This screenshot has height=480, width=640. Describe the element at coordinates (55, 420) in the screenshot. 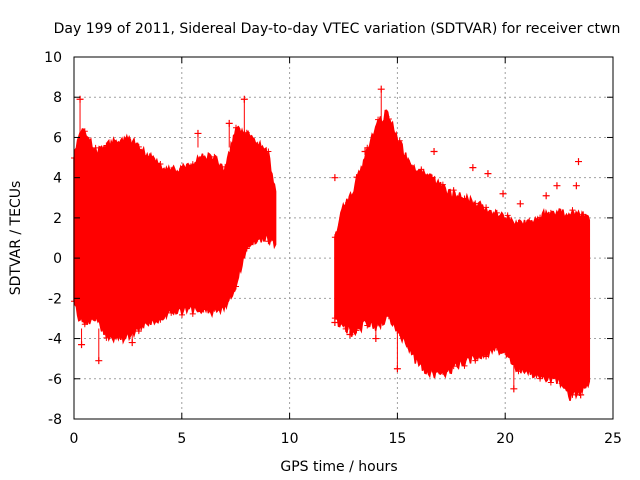

I see `y-tick-label: -8` at that location.